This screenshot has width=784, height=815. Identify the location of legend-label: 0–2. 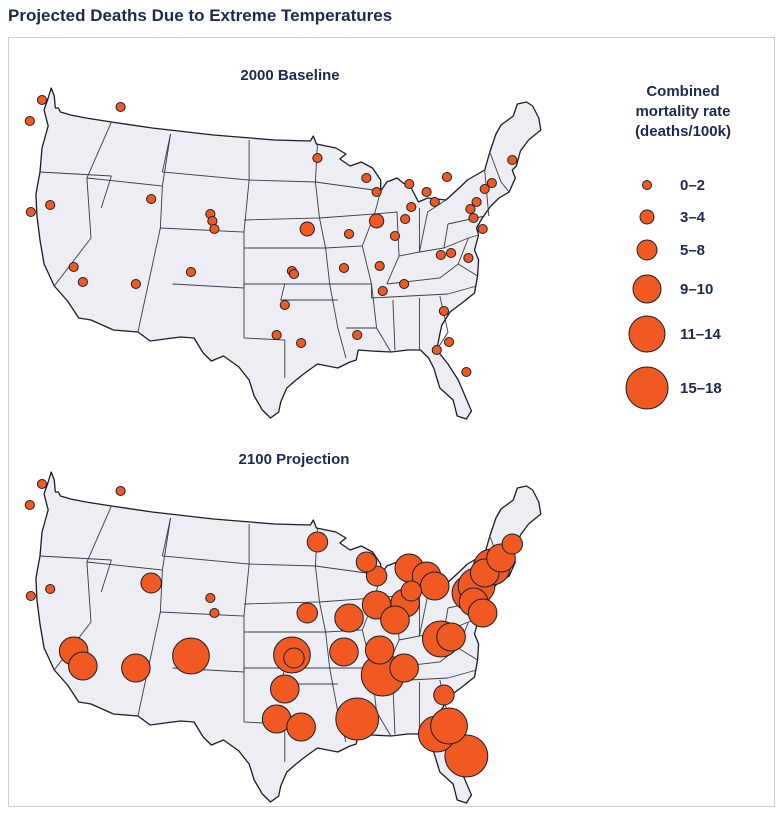
(692, 185).